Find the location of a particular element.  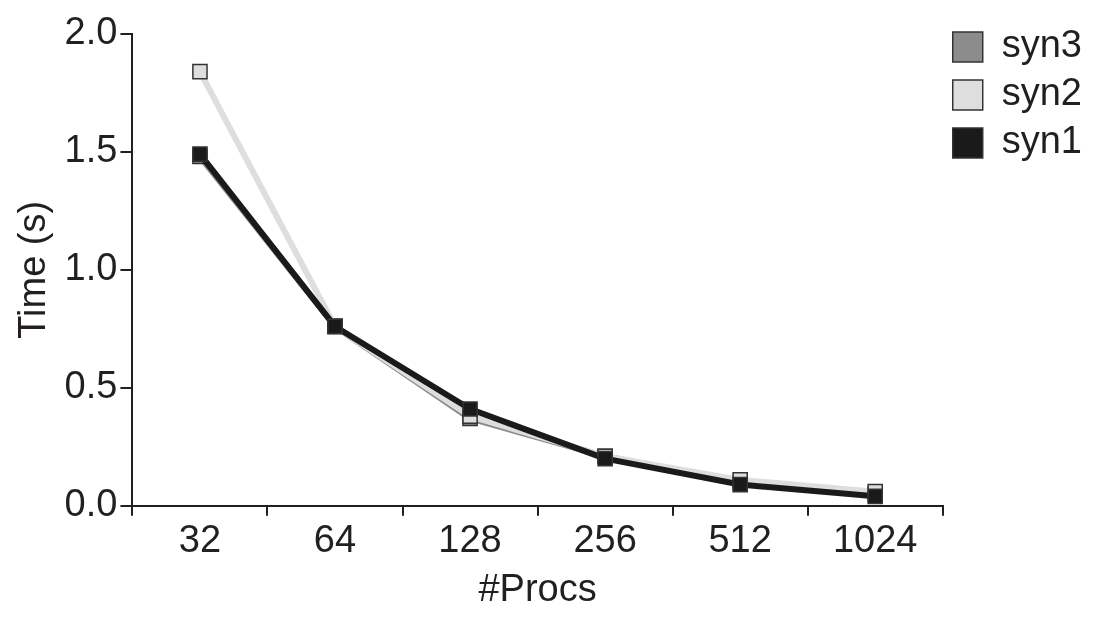

x-tick-label: 32 is located at coordinates (200, 539).